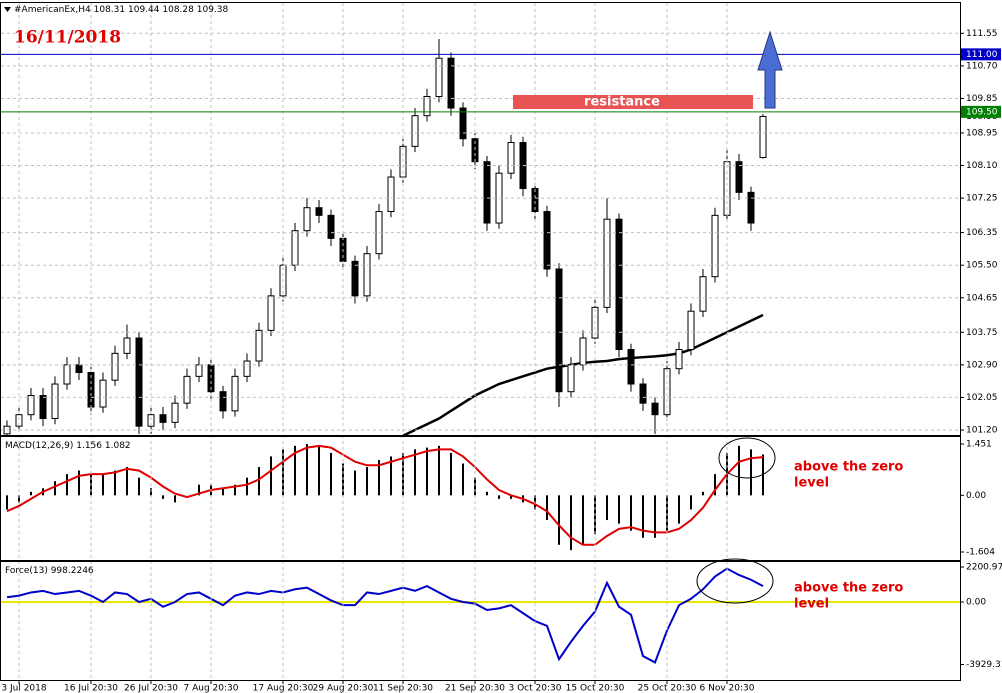 Image resolution: width=1002 pixels, height=693 pixels. What do you see at coordinates (982, 112) in the screenshot?
I see `level-label: 109.50` at bounding box center [982, 112].